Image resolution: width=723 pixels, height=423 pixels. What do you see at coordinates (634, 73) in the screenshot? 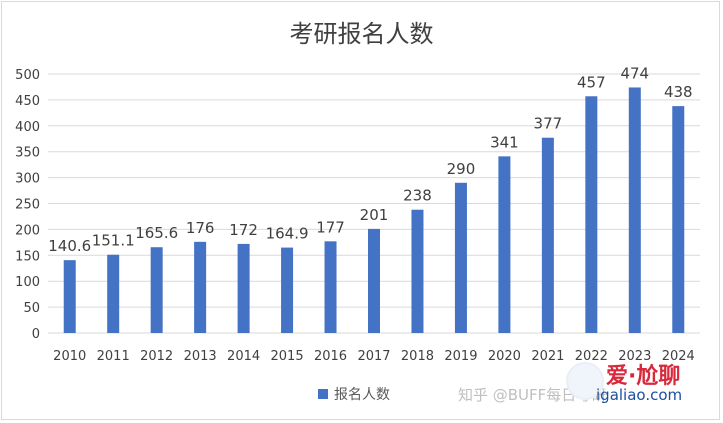
I see `data-label: 474` at bounding box center [634, 73].